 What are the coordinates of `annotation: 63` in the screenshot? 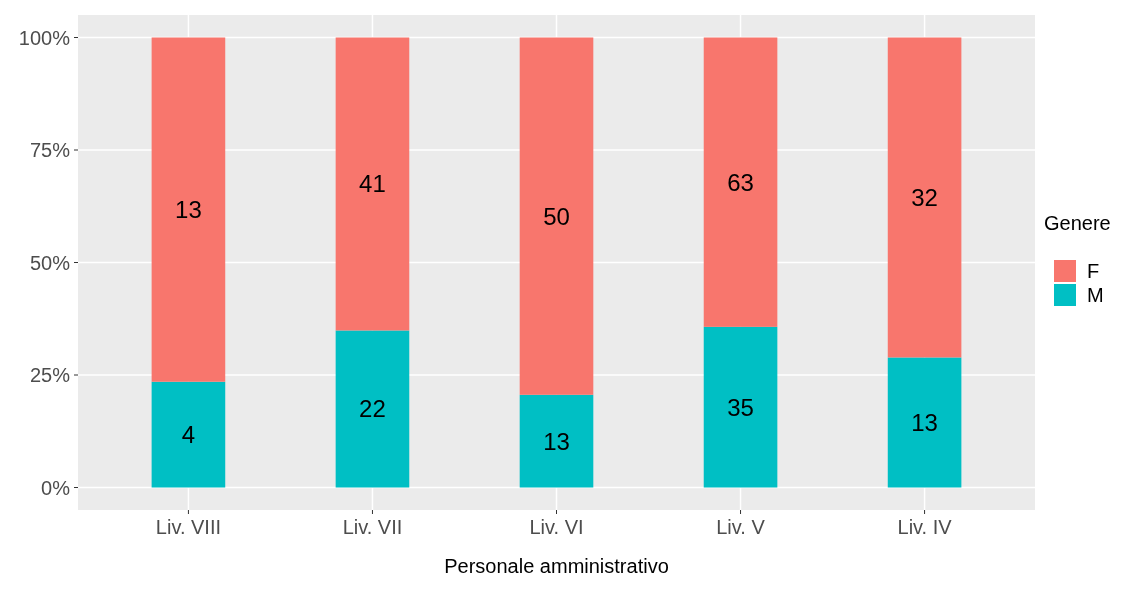 It's located at (740, 182).